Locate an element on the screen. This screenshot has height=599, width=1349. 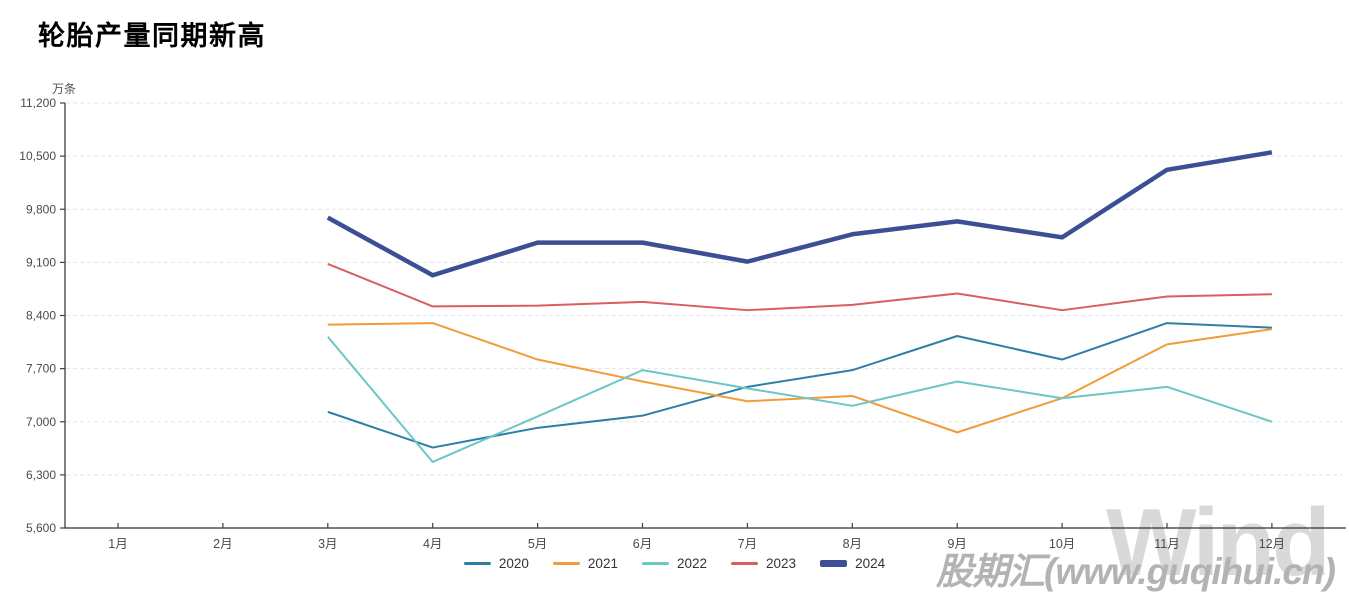
legend-label-2023: 2023 is located at coordinates (781, 563).